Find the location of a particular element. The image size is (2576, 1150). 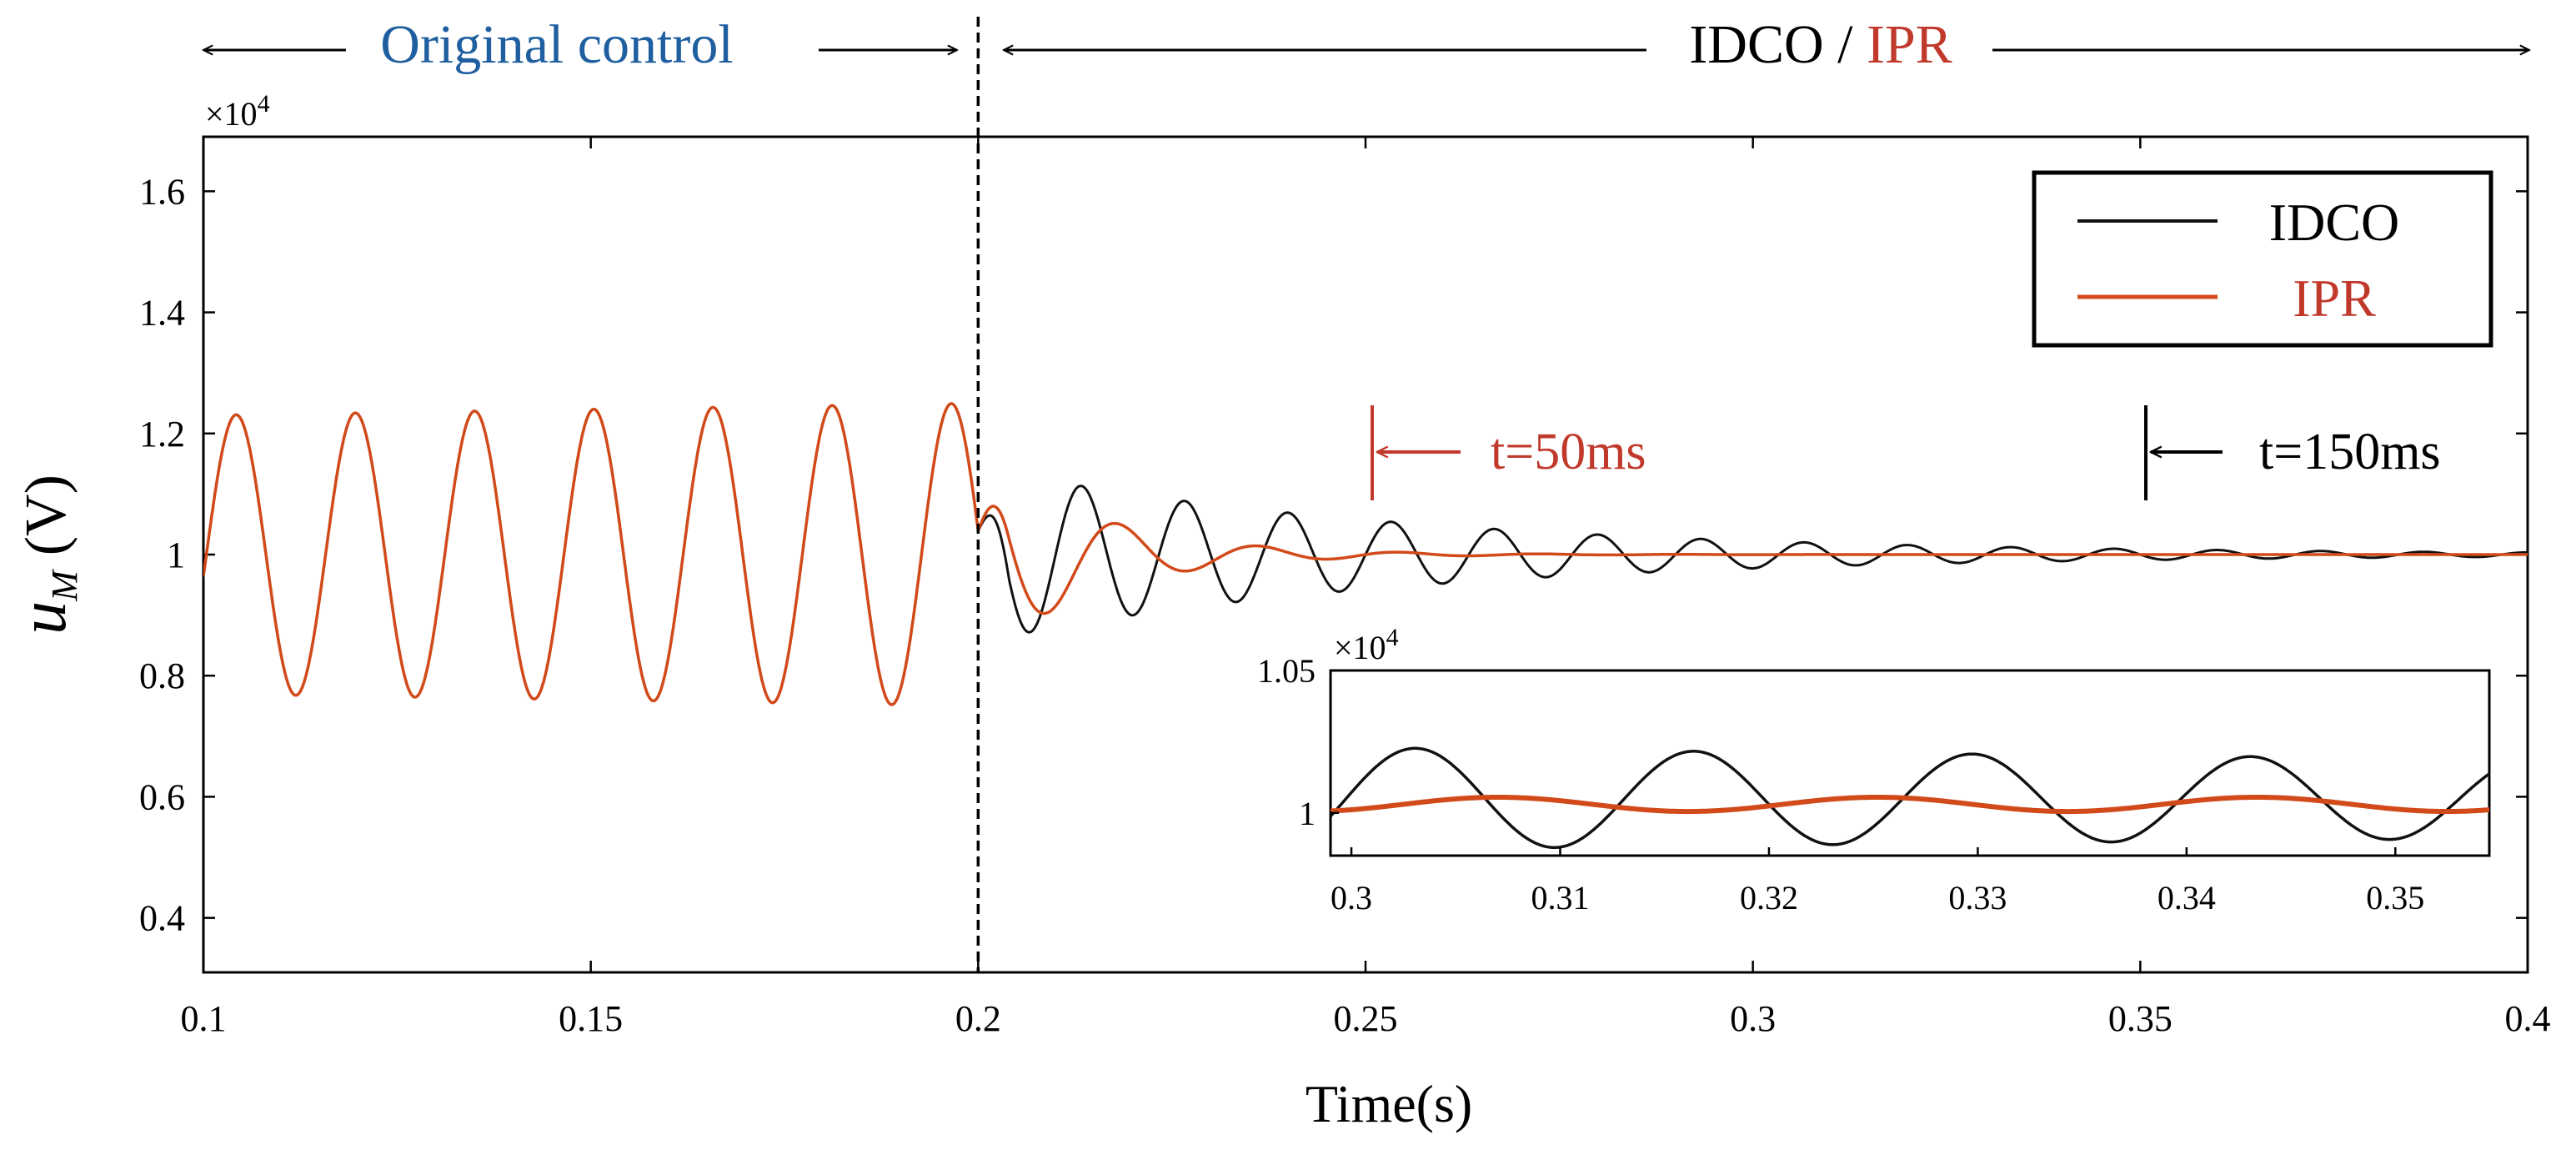

inset-axis-ticks: 0.3 0.31 0.32 0.33 0.34 0.35 1.05 1 is located at coordinates (1840, 784).